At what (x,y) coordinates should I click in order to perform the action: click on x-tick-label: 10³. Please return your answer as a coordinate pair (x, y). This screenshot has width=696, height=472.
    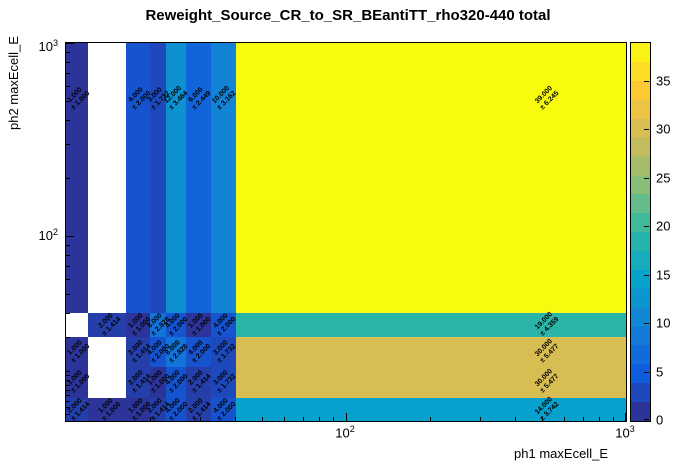
    Looking at the image, I should click on (625, 432).